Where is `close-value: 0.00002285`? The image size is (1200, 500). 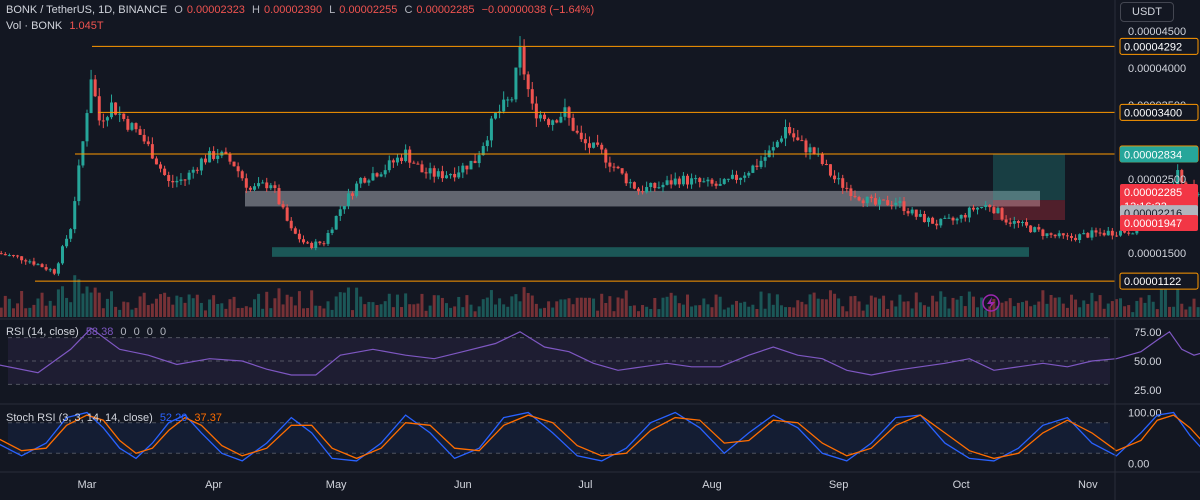
close-value: 0.00002285 is located at coordinates (445, 10).